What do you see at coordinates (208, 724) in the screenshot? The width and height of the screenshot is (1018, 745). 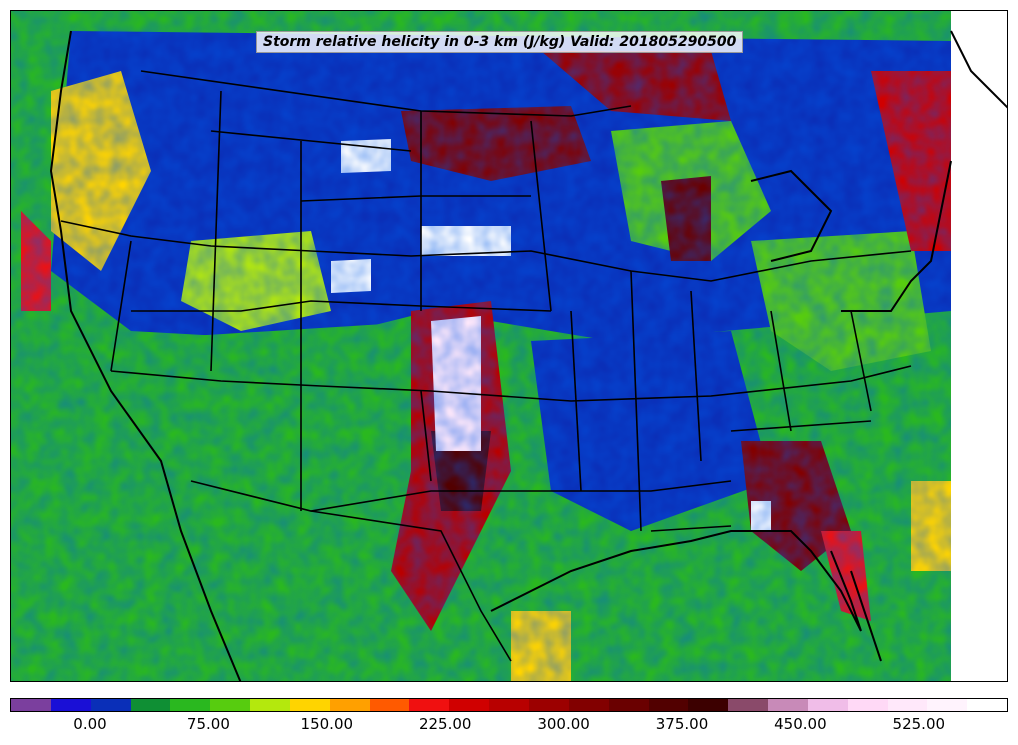 I see `colorbar-tick-label: 75.00` at bounding box center [208, 724].